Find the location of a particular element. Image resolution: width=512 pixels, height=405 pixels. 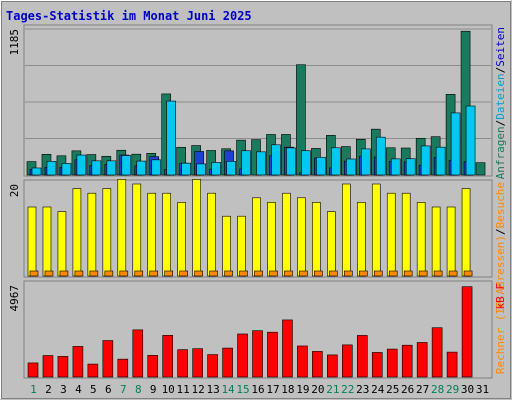

bar-anfragen is located at coordinates (480, 169).